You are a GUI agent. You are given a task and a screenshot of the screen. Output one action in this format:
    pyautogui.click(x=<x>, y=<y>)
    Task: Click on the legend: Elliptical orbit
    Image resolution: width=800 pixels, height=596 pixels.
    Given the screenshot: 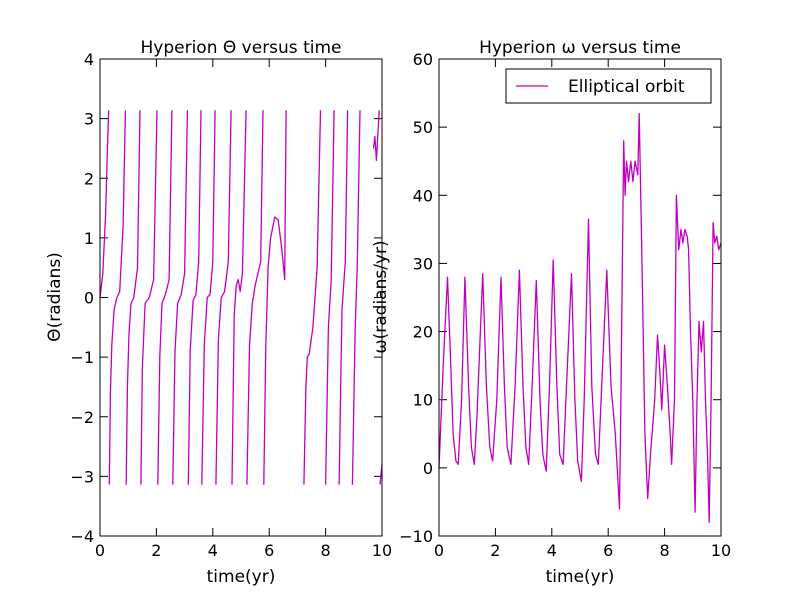 What is the action you would take?
    pyautogui.click(x=608, y=86)
    